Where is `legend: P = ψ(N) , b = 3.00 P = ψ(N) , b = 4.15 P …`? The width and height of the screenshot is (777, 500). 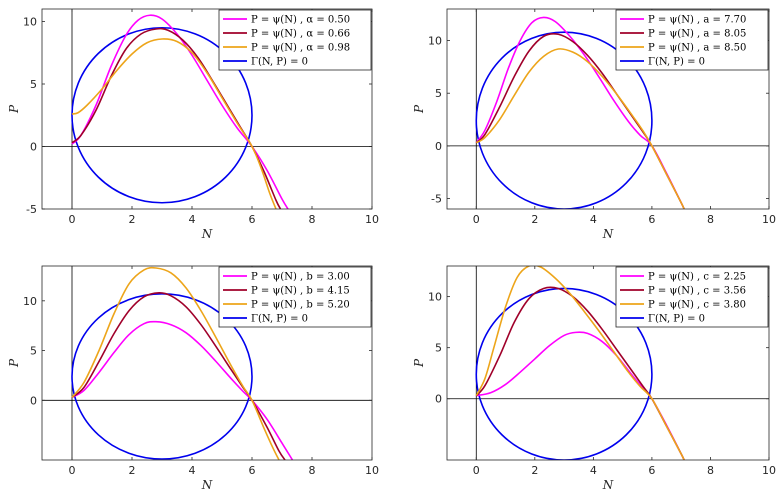
legend: P = ψ(N) , b = 3.00 P = ψ(N) , b = 4.15 P … is located at coordinates (295, 297).